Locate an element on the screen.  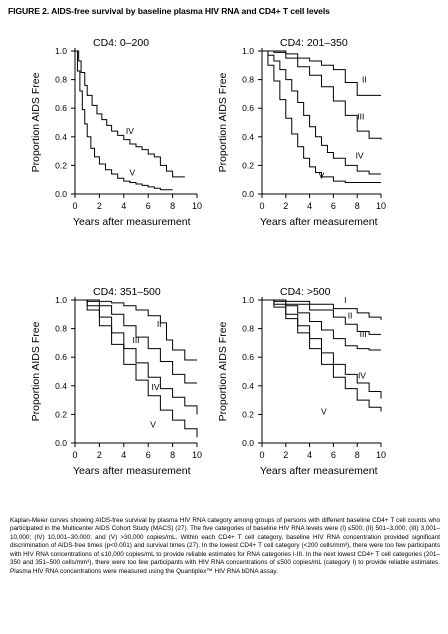
panel-4-x-axis-label: Years after measurement is located at coordinates (319, 471).